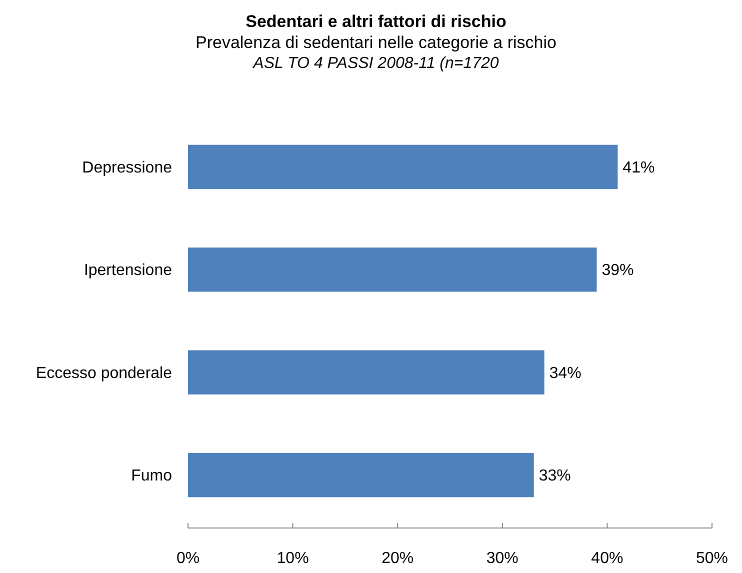 The image size is (742, 573). What do you see at coordinates (502, 558) in the screenshot?
I see `x-tick-label: 30%` at bounding box center [502, 558].